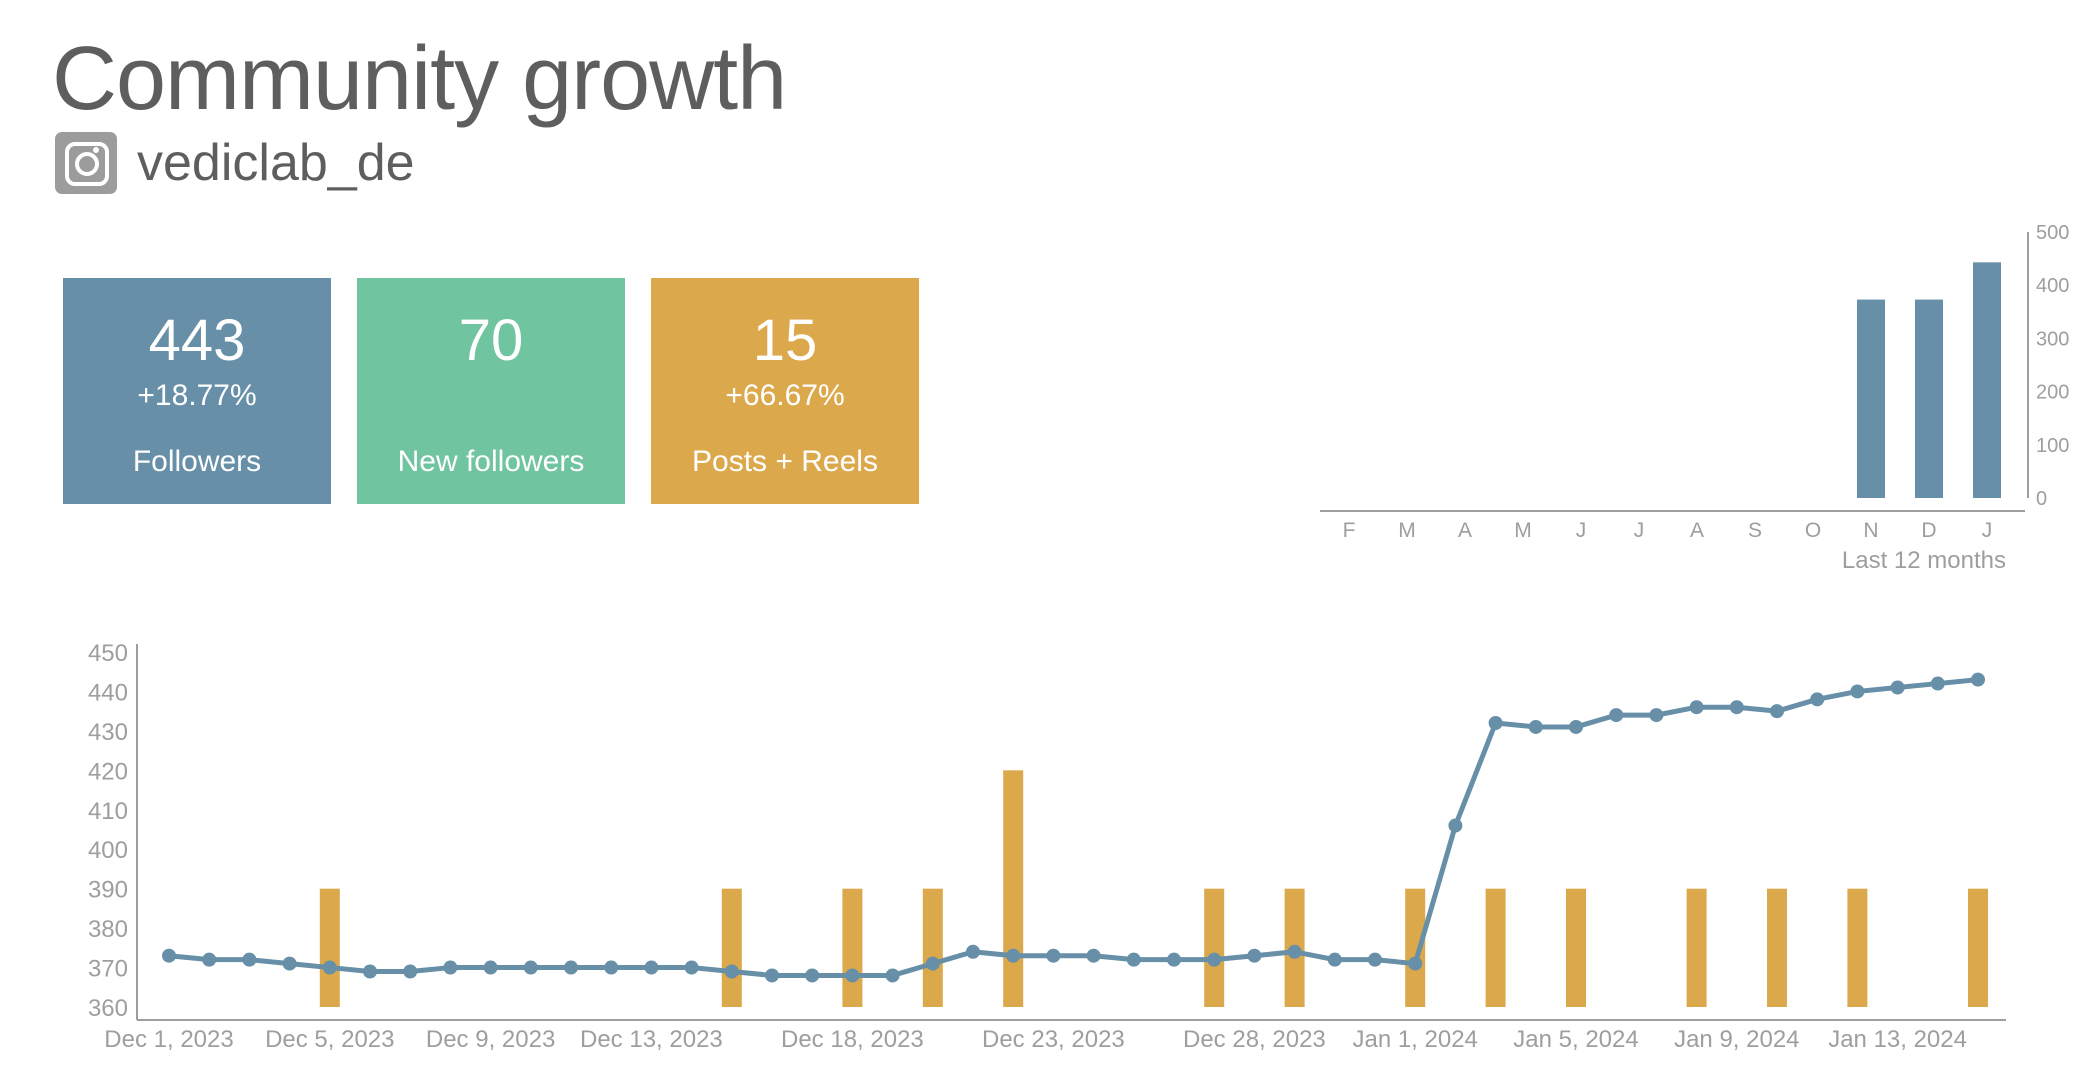 The height and width of the screenshot is (1080, 2082). I want to click on monthly-y-tick-label: 300, so click(2052, 339).